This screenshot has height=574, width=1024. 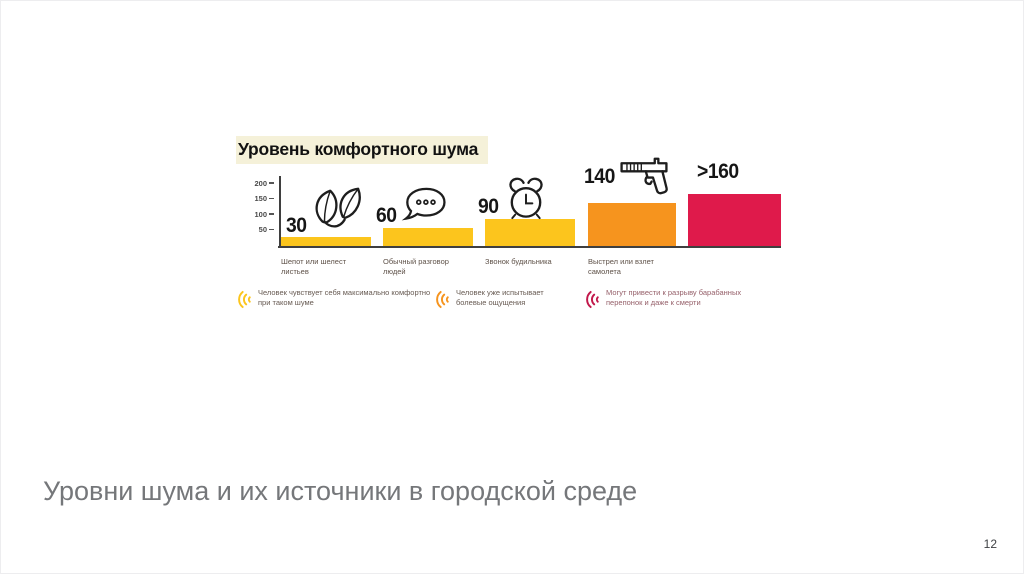 What do you see at coordinates (423, 204) in the screenshot?
I see `speech-bubble-icon` at bounding box center [423, 204].